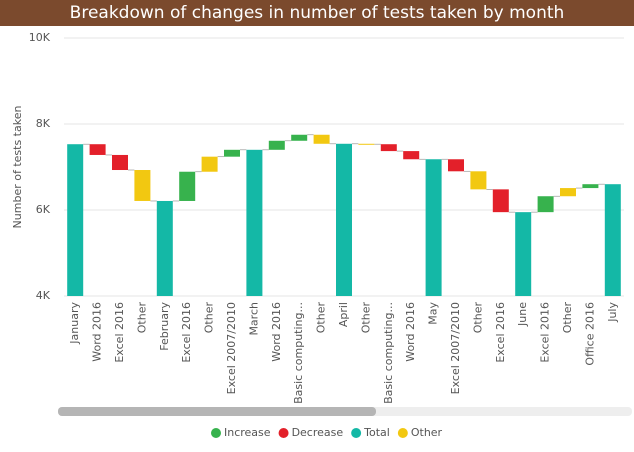 The height and width of the screenshot is (452, 634). Describe the element at coordinates (17, 167) in the screenshot. I see `y-axis-label: Number of tests taken` at that location.